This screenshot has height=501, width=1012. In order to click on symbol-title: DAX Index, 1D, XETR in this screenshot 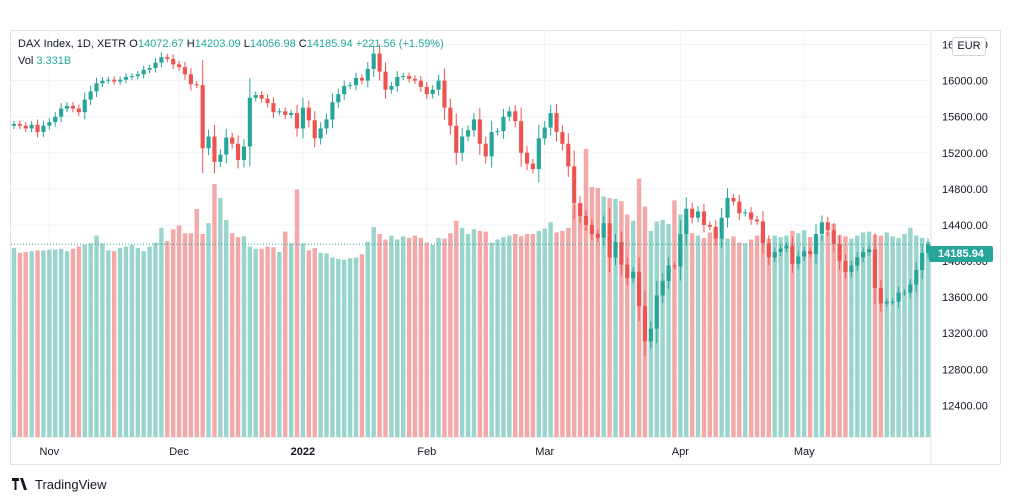, I will do `click(72, 44)`.